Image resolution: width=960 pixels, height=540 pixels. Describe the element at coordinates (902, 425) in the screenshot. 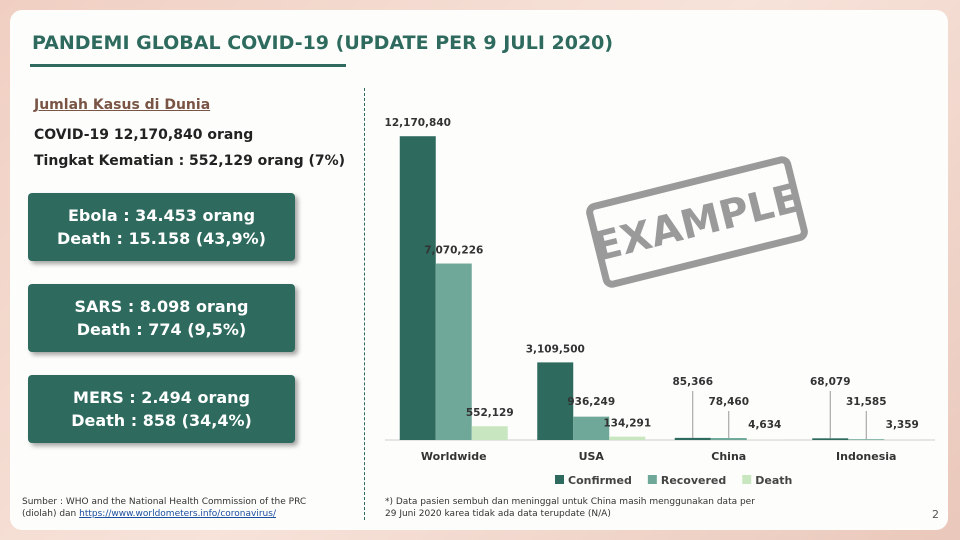

I see `value-label: 3,359` at that location.